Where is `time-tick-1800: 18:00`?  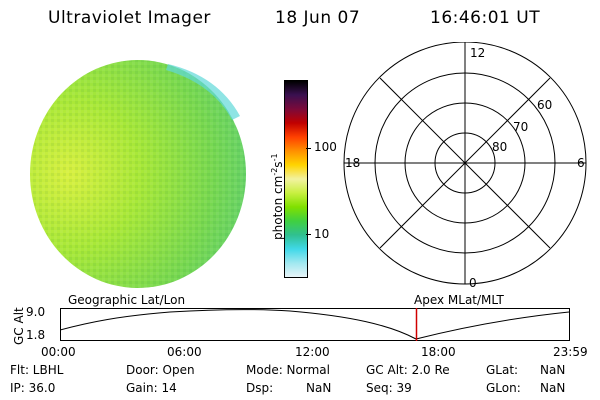
time-tick-1800: 18:00 is located at coordinates (438, 352).